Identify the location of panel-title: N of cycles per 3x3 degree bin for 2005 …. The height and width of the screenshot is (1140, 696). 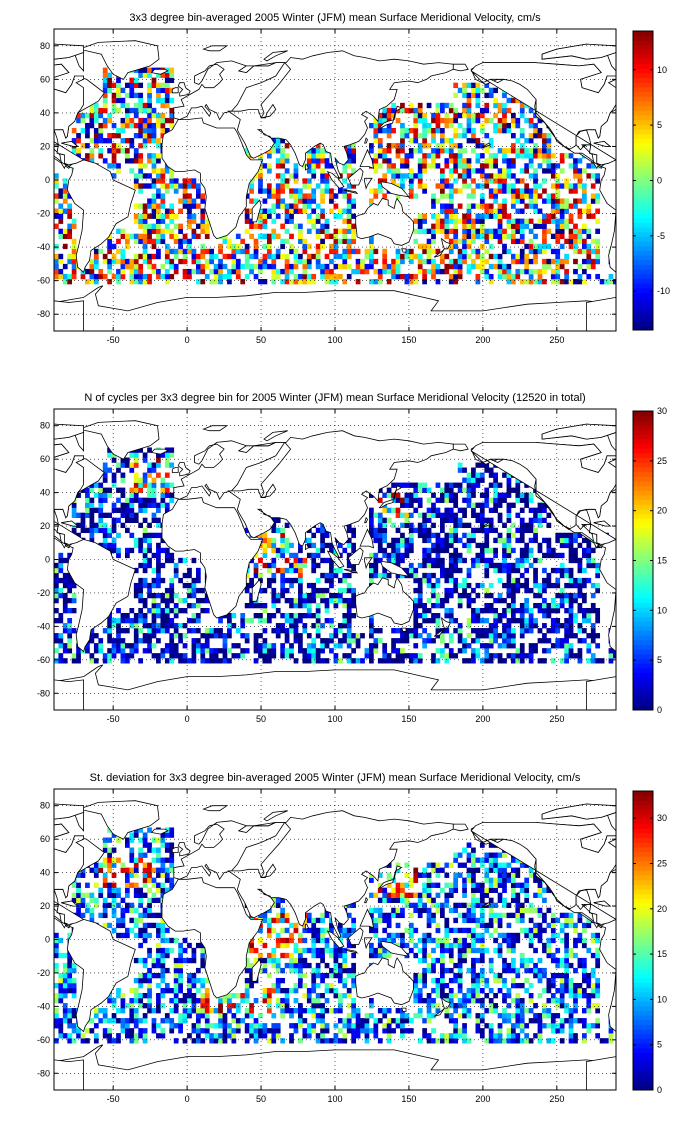
(334, 398).